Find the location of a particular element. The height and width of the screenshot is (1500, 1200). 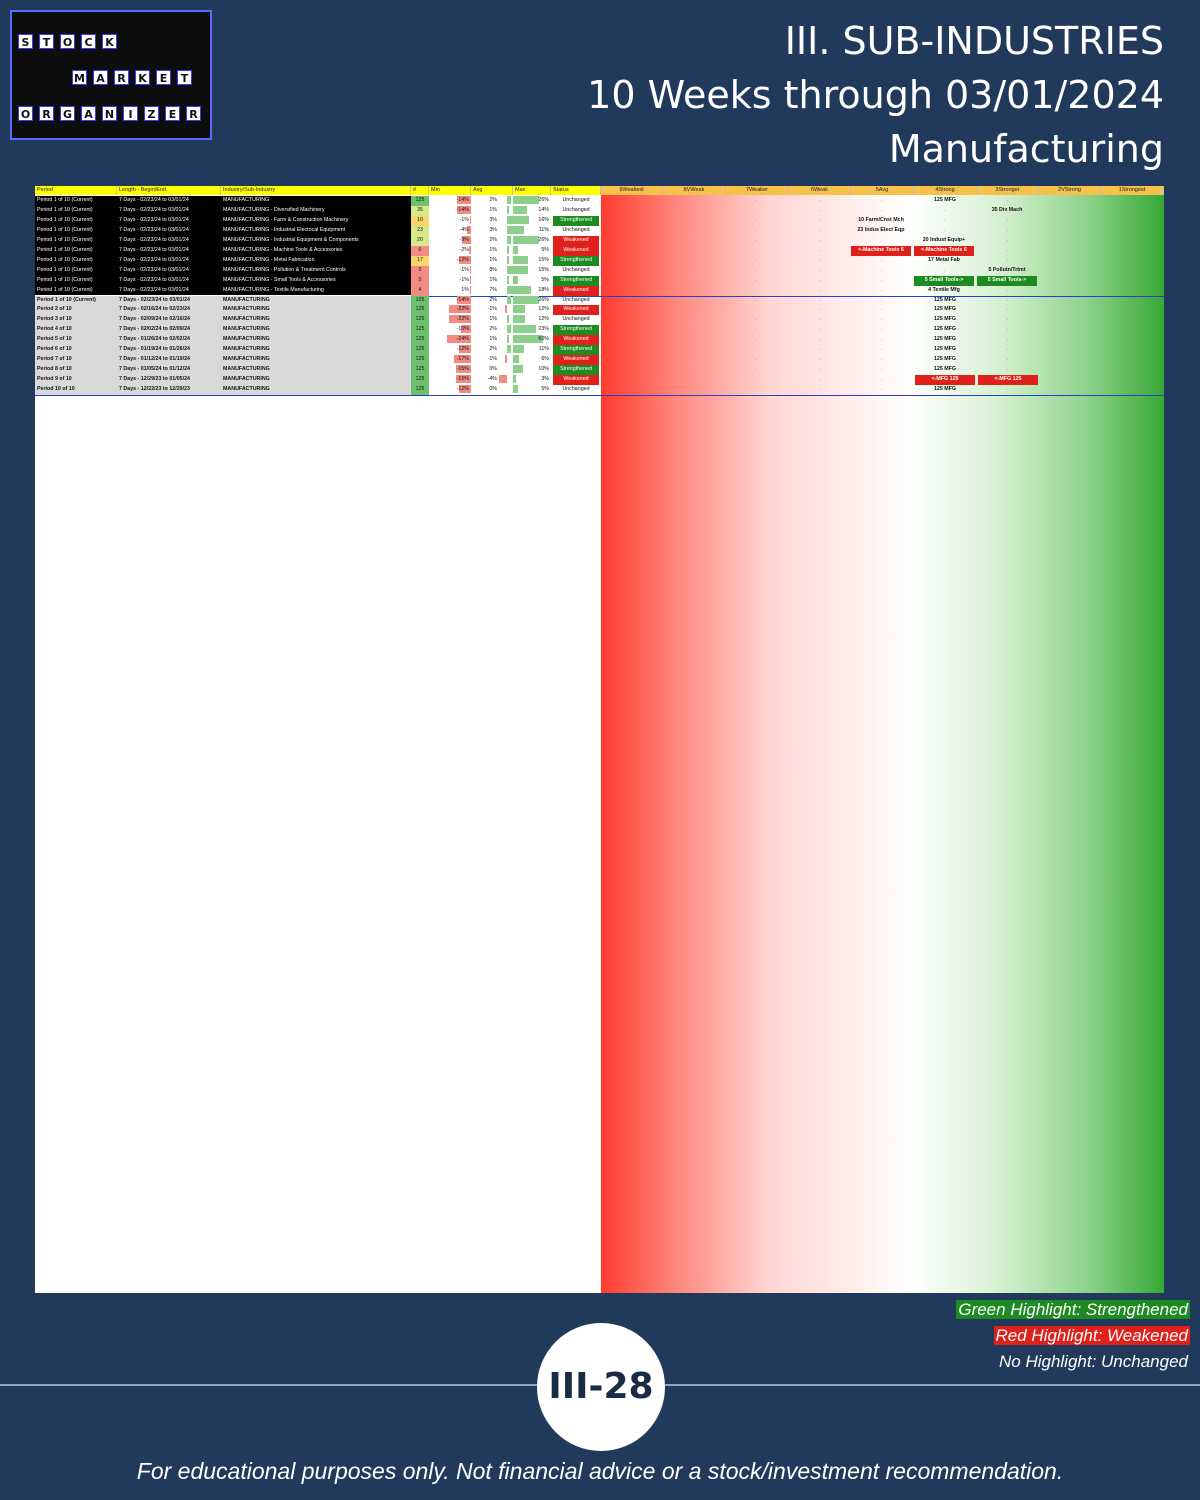

column-header: 6Weak is located at coordinates (820, 190).